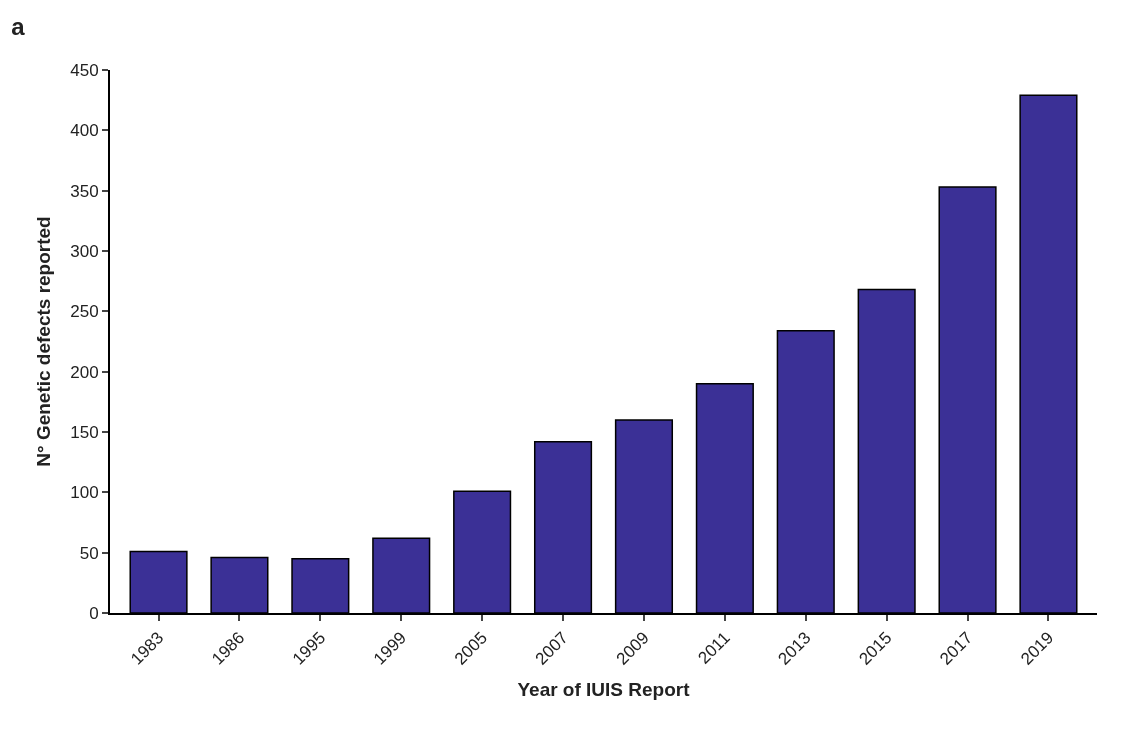  What do you see at coordinates (43, 341) in the screenshot?
I see `y-axis-title: N° Genetic defects reported` at bounding box center [43, 341].